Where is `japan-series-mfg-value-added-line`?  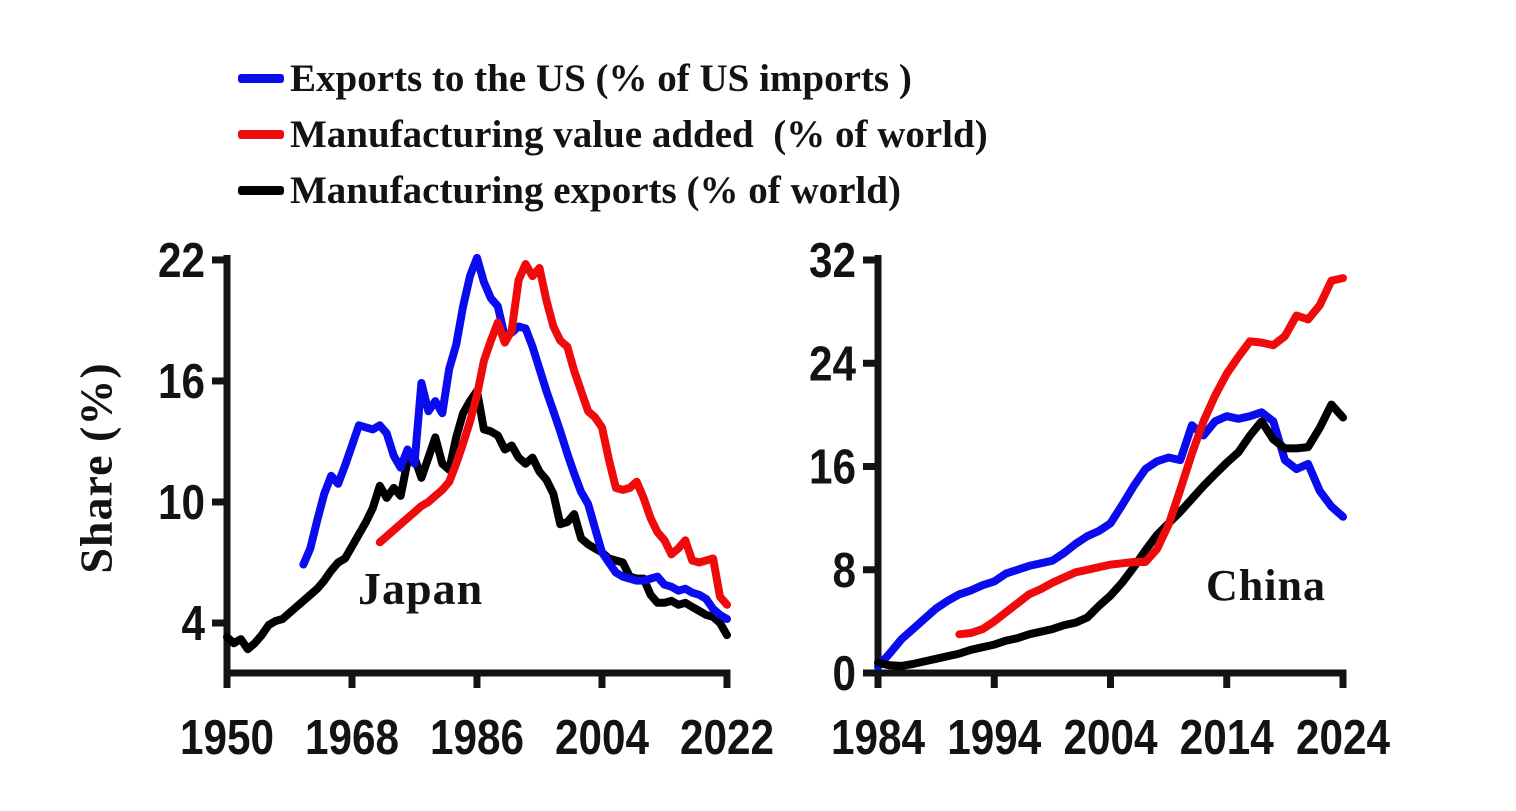 japan-series-mfg-value-added-line is located at coordinates (553, 434).